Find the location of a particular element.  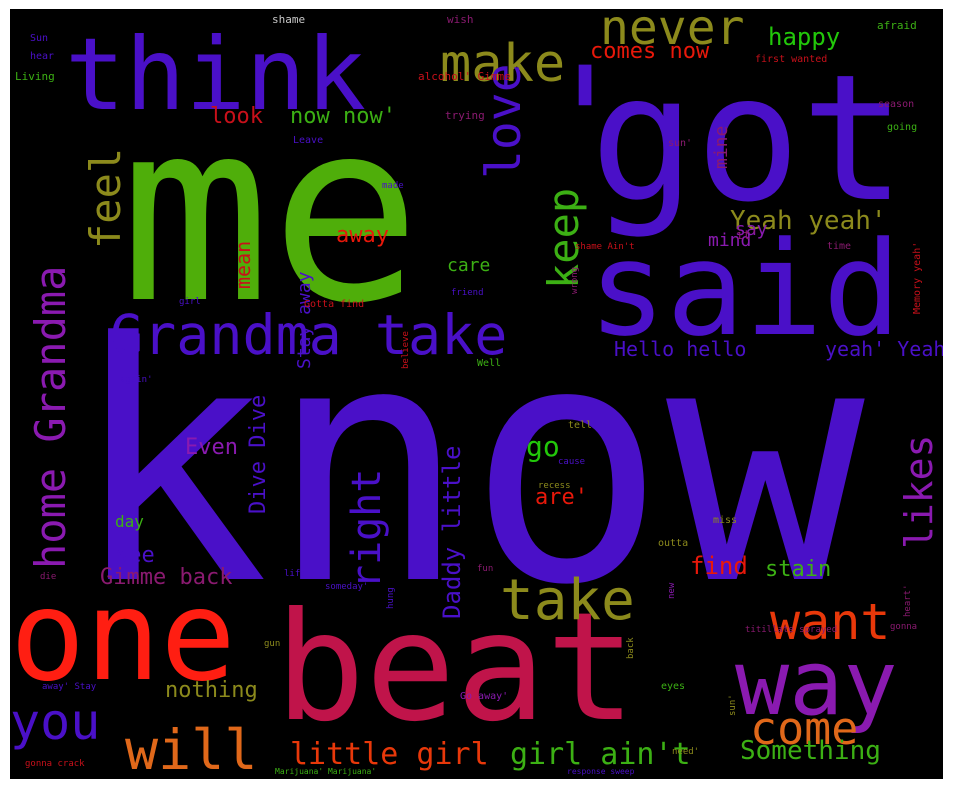

word-hear-55: hear is located at coordinates (42, 56).